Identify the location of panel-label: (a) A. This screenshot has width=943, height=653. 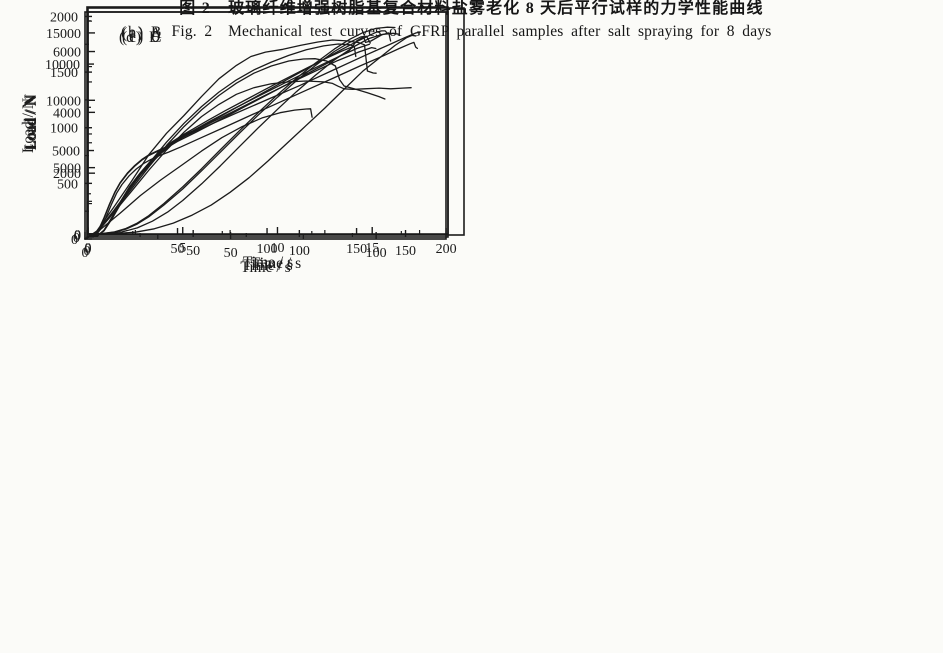
(142, 33).